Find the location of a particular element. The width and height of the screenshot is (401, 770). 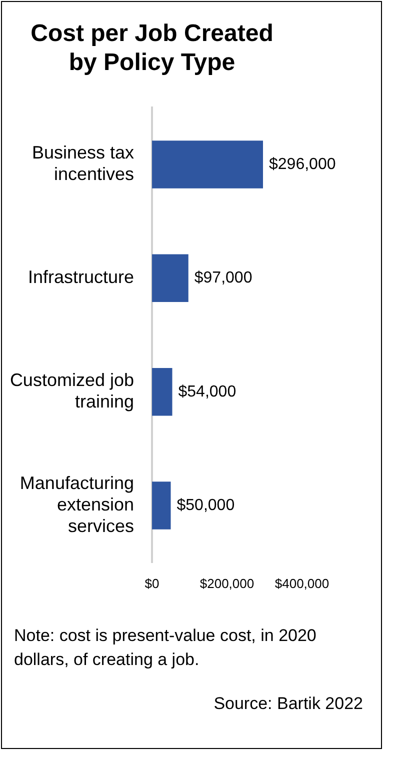

chart-title: Cost per Job Created by Policy Type is located at coordinates (152, 48).